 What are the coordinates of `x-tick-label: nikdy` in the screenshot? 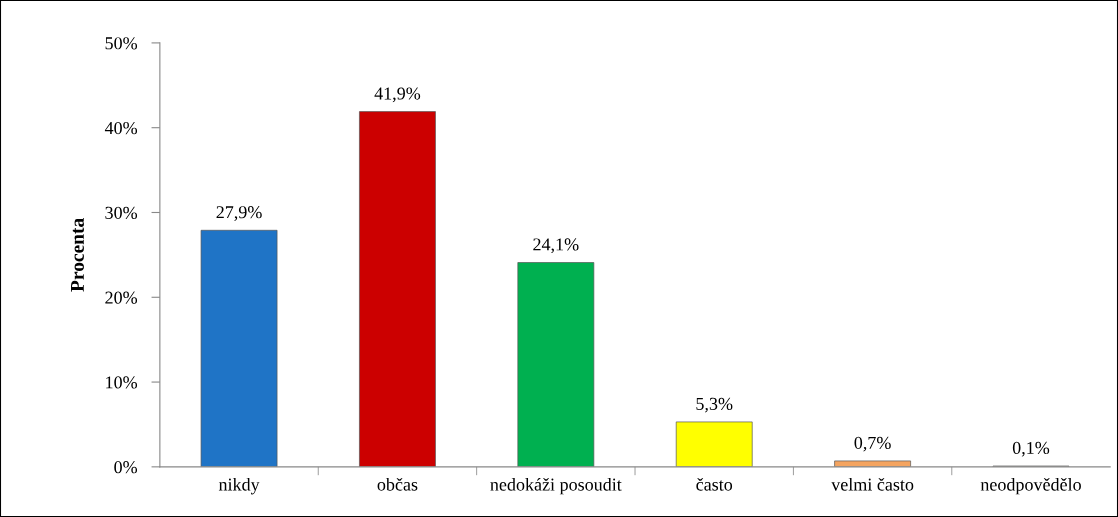 It's located at (239, 486).